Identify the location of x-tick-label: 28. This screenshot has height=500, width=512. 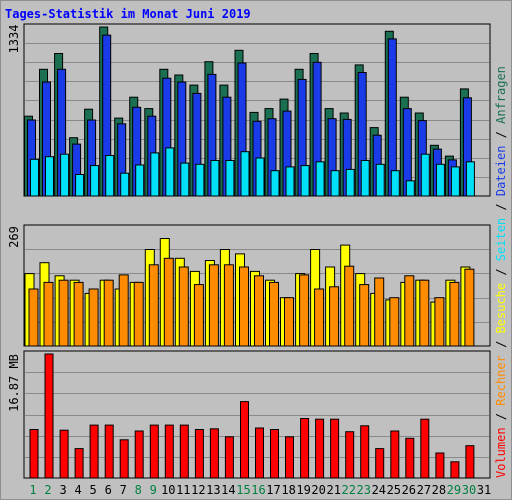
(439, 490).